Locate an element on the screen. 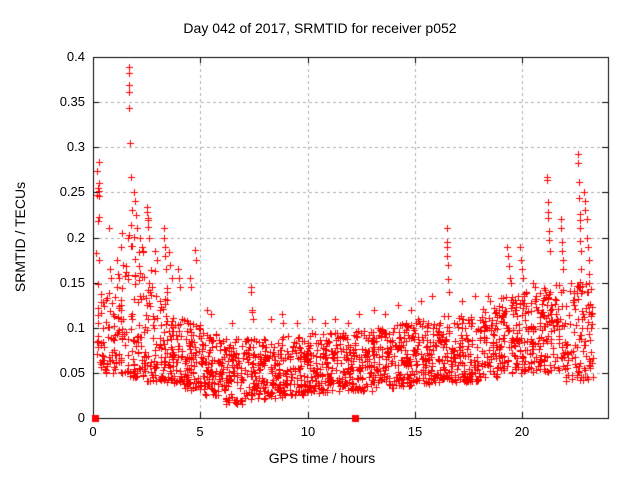 The image size is (640, 480). y-tick-label: 0 is located at coordinates (81, 417).